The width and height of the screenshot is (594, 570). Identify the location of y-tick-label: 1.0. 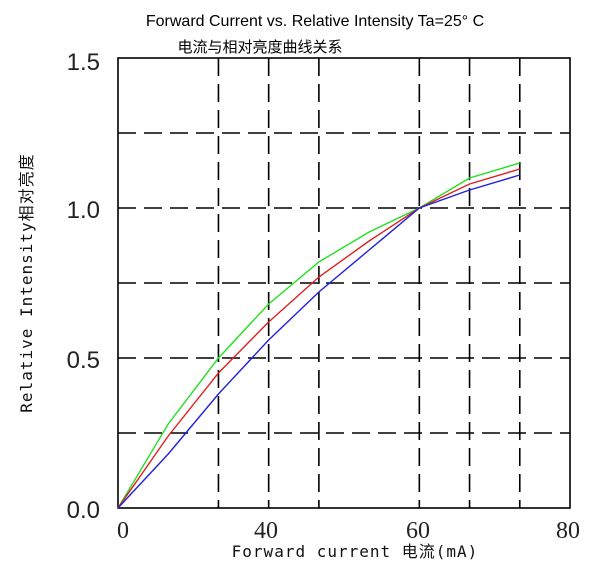
(83, 210).